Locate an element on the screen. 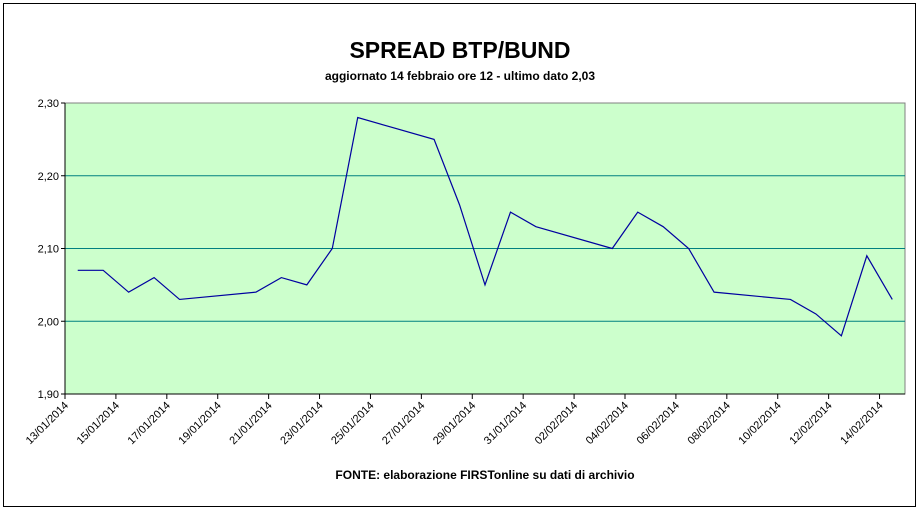  y-tick-label: 2,00 is located at coordinates (48, 322).